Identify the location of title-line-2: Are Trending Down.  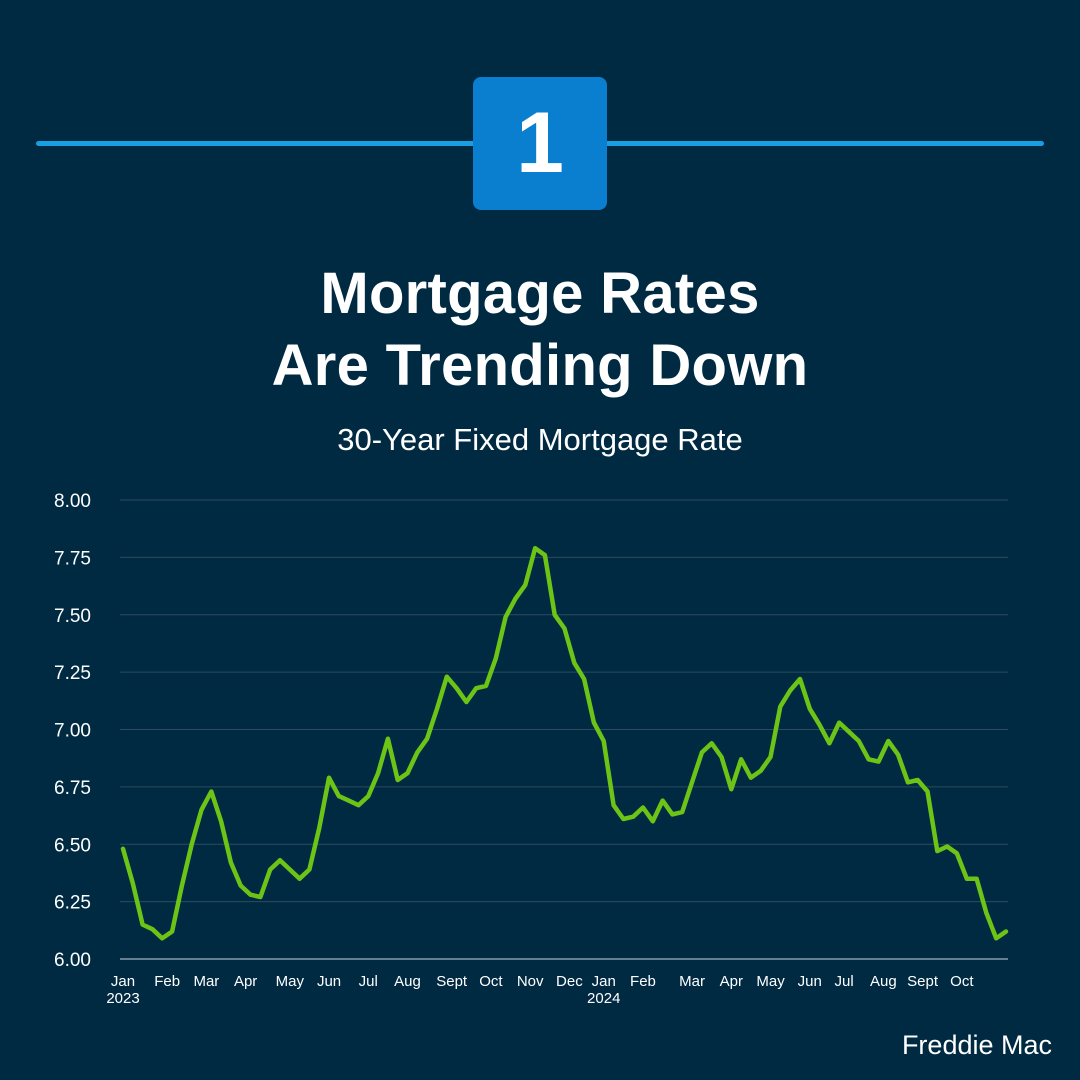
(540, 365).